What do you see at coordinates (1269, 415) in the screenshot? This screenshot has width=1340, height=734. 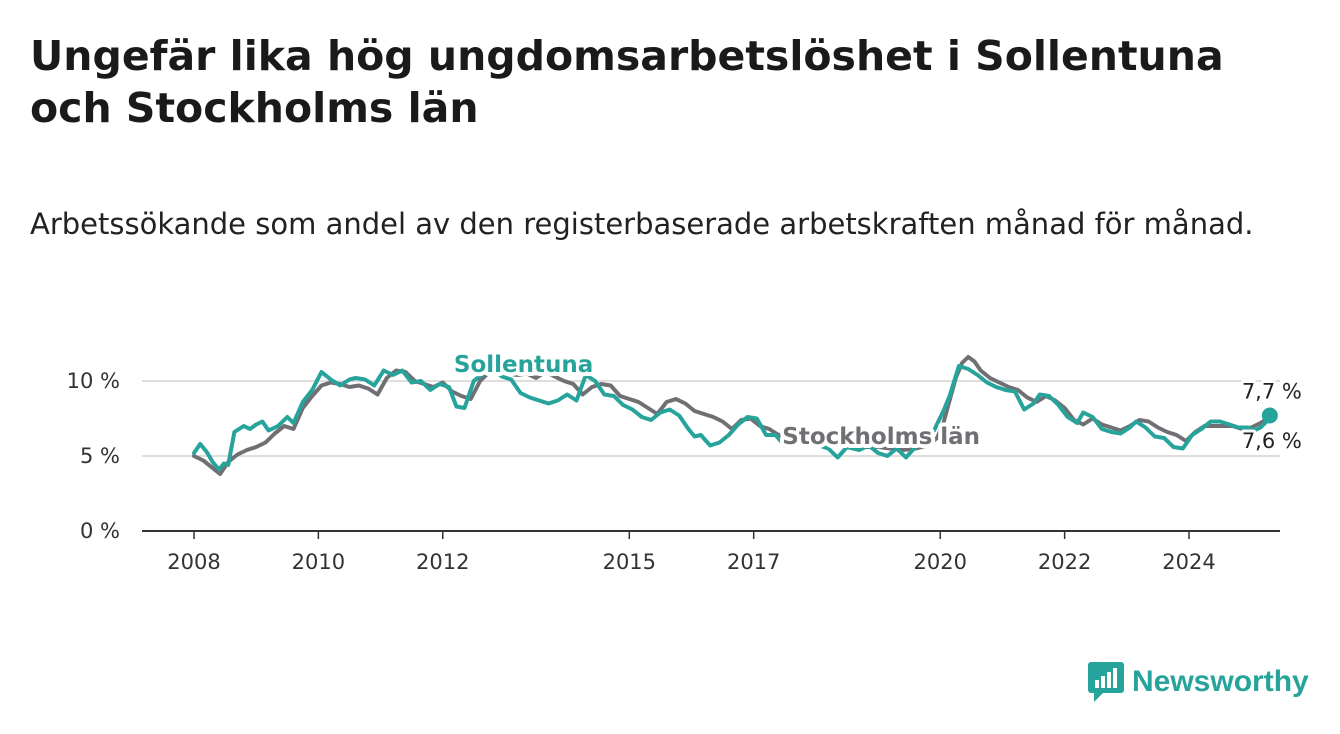 I see `sollentuna-end-marker` at bounding box center [1269, 415].